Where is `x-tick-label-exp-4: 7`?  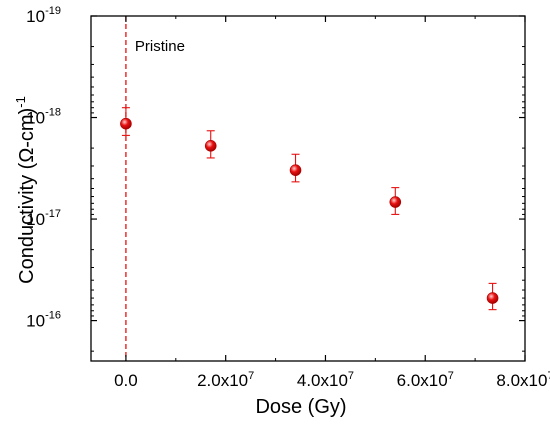
x-tick-label-exp-4: 7 is located at coordinates (451, 376).